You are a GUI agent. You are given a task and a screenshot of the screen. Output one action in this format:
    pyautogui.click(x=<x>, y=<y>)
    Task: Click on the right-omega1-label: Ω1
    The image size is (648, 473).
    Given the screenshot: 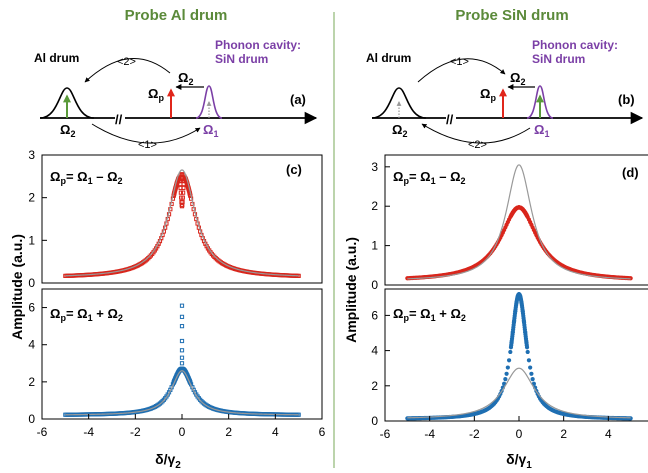 What is the action you would take?
    pyautogui.click(x=541, y=130)
    